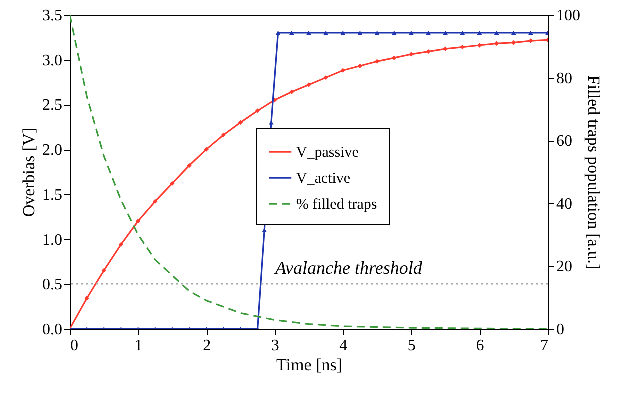  I want to click on x-tick-label: 0, so click(74, 346).